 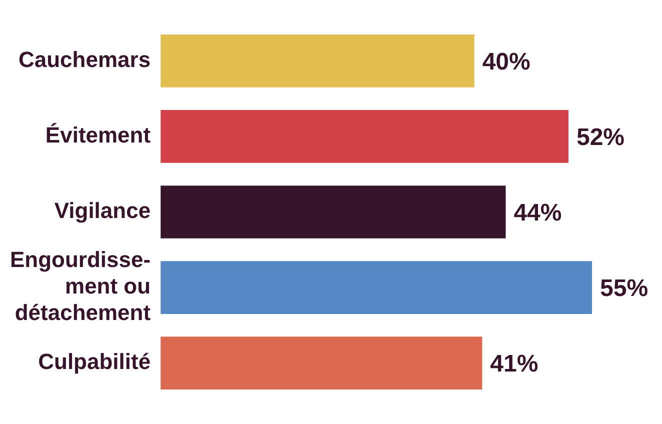 What do you see at coordinates (94, 361) in the screenshot?
I see `y-tick-label: Culpabilité` at bounding box center [94, 361].